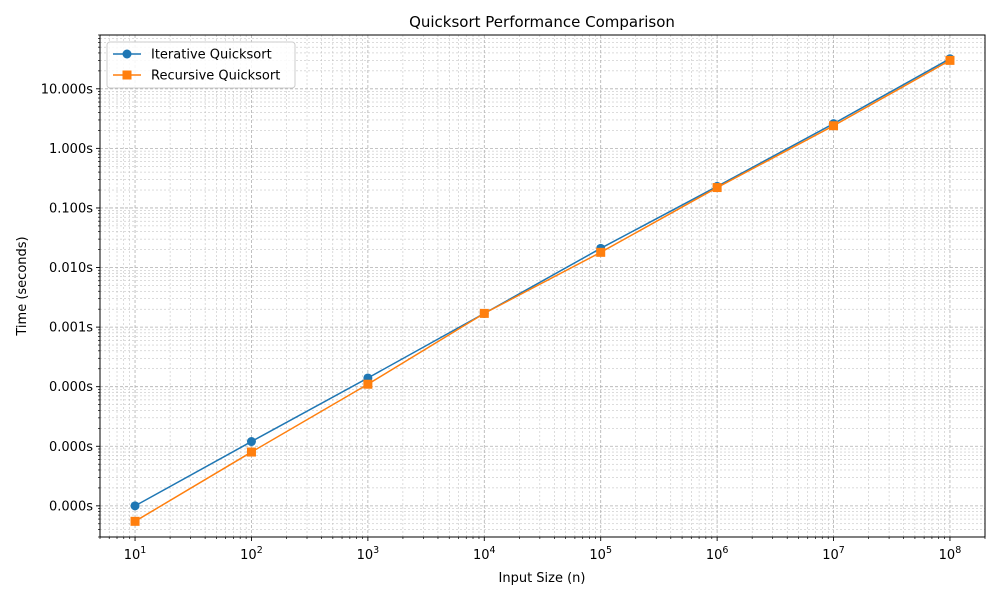 Image resolution: width=1000 pixels, height=600 pixels. What do you see at coordinates (22, 286) in the screenshot?
I see `y-axis-label: Time (seconds)` at bounding box center [22, 286].